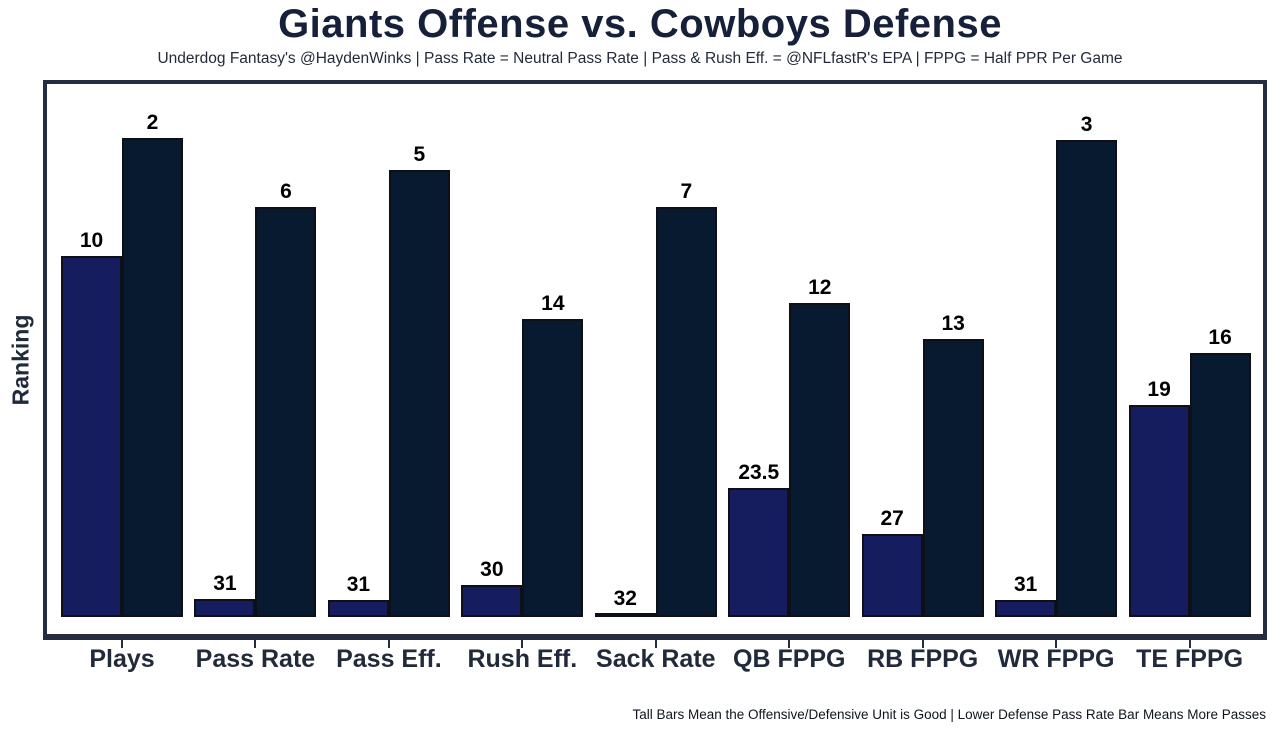 Image resolution: width=1280 pixels, height=733 pixels. Describe the element at coordinates (419, 154) in the screenshot. I see `bar-value-label: 5` at that location.